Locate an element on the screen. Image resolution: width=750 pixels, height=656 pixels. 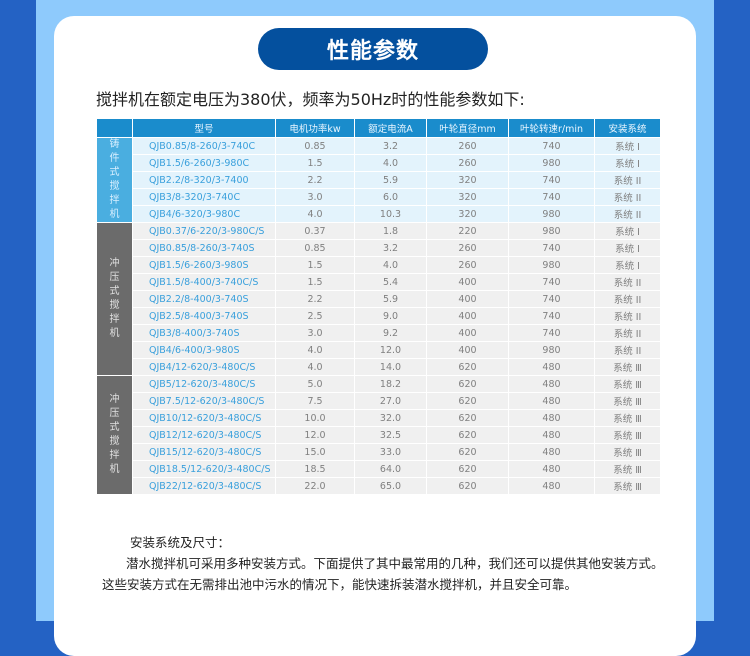
power-cell: 3.0 is located at coordinates (315, 197).